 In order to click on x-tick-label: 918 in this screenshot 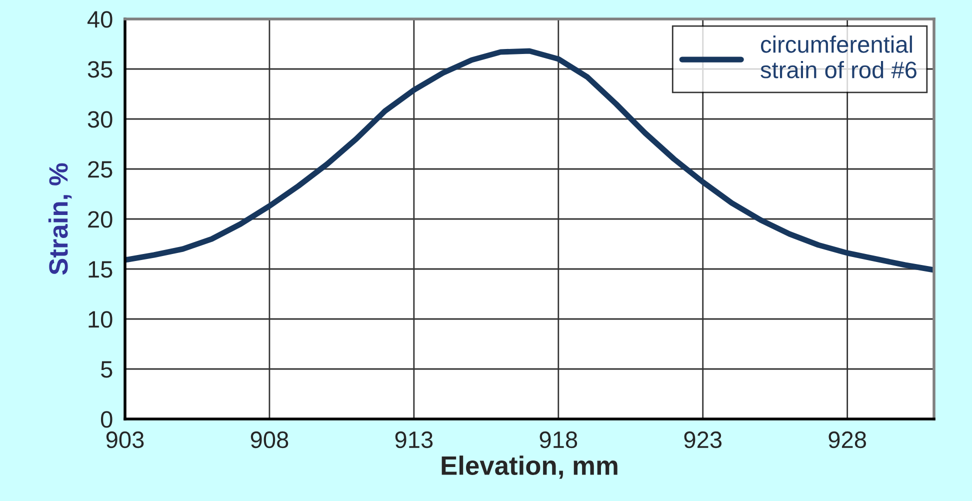, I will do `click(559, 439)`.